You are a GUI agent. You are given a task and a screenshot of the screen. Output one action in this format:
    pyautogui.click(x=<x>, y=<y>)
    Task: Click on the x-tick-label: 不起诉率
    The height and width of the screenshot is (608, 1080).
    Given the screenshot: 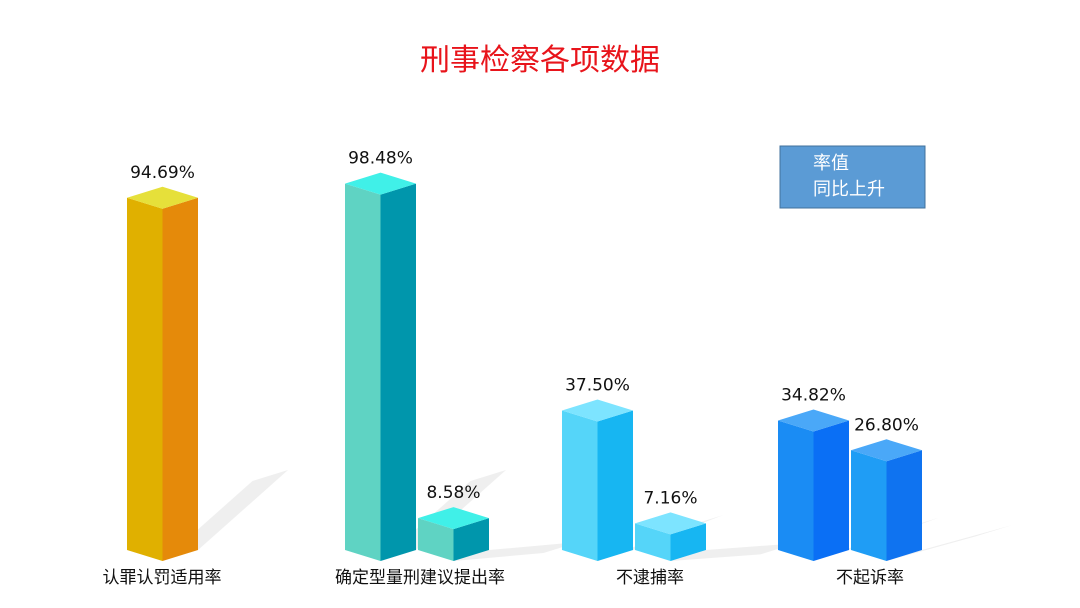 What is the action you would take?
    pyautogui.click(x=870, y=578)
    